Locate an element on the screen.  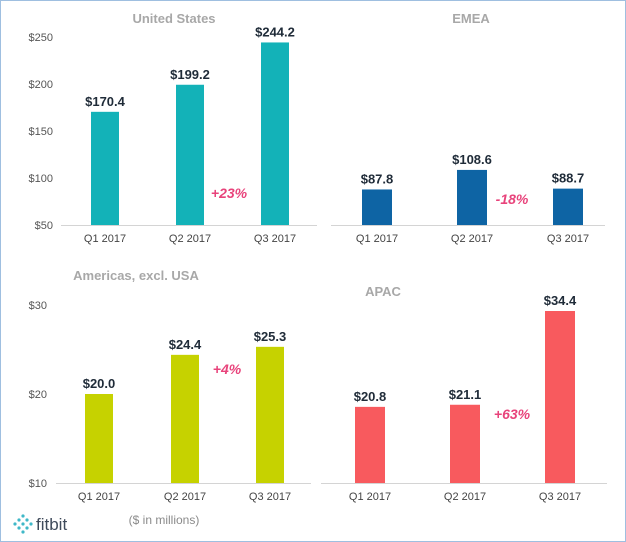
y-tick-label: $20 is located at coordinates (38, 395).